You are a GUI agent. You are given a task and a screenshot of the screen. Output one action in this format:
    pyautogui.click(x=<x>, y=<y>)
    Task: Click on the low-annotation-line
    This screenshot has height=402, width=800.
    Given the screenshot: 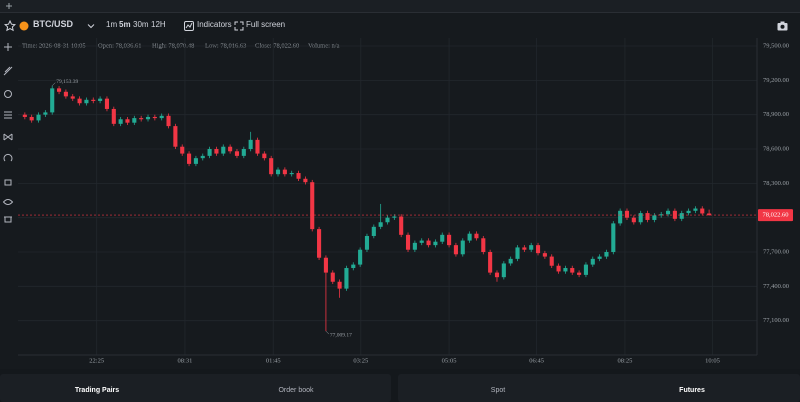 What is the action you would take?
    pyautogui.click(x=327, y=332)
    